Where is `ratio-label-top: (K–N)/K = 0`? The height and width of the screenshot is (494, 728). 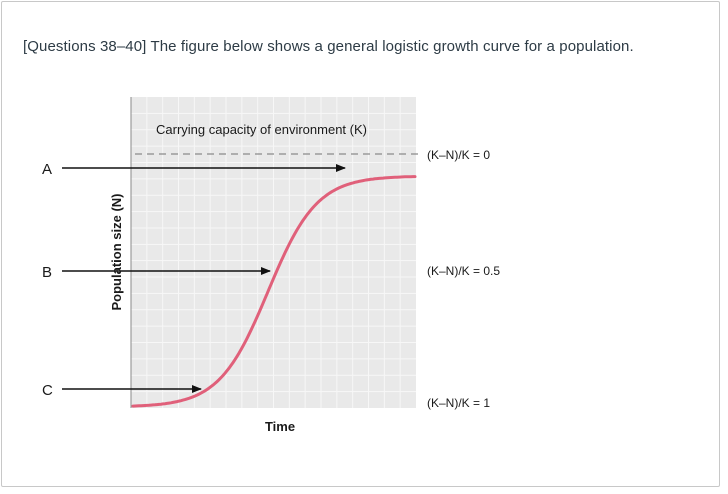 ratio-label-top: (K–N)/K = 0 is located at coordinates (458, 155).